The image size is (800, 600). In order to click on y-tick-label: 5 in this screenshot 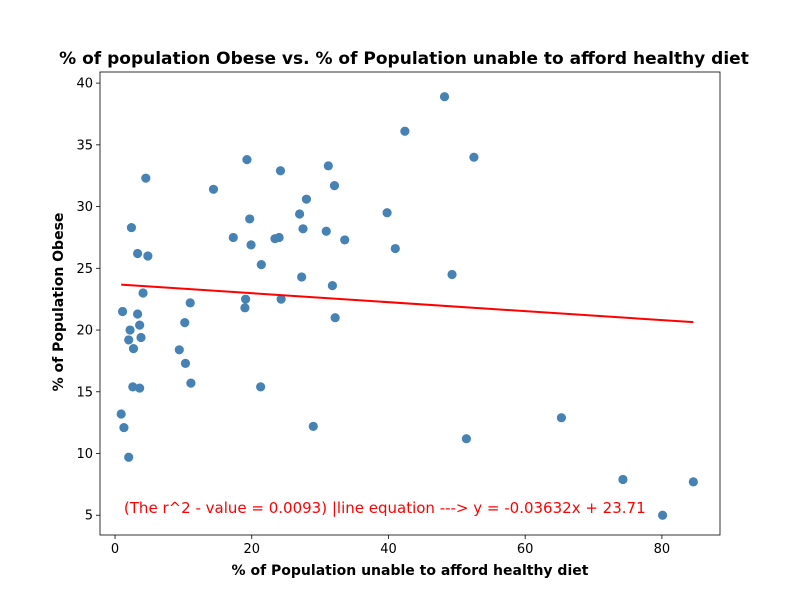, I will do `click(89, 516)`.